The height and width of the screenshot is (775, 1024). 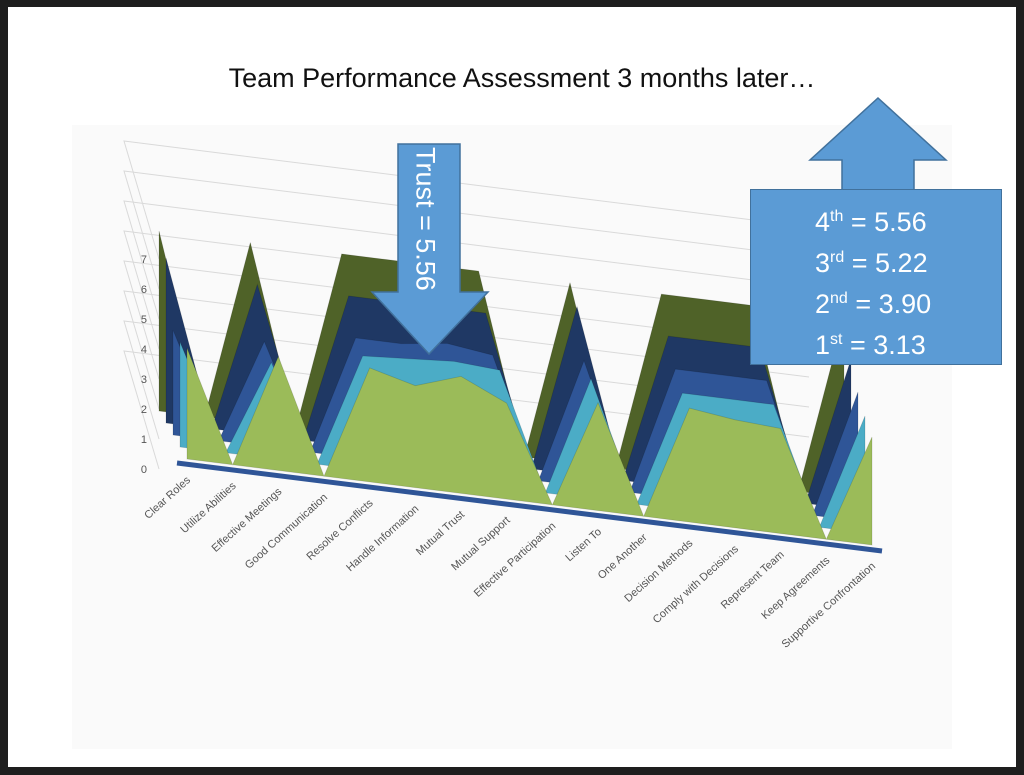 What do you see at coordinates (529, 507) in the screenshot?
I see `floor-axis` at bounding box center [529, 507].